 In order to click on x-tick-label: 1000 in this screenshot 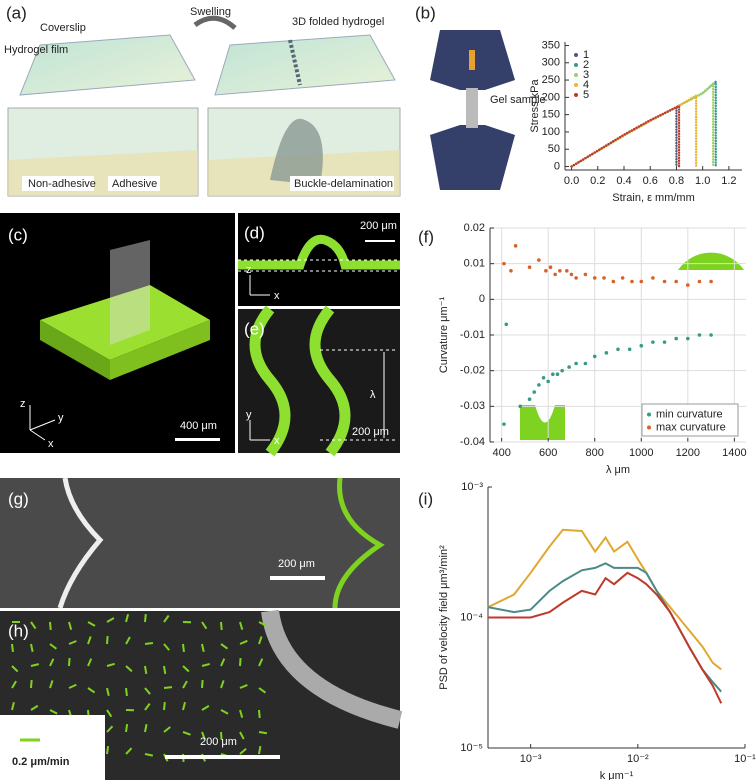, I will do `click(641, 453)`.